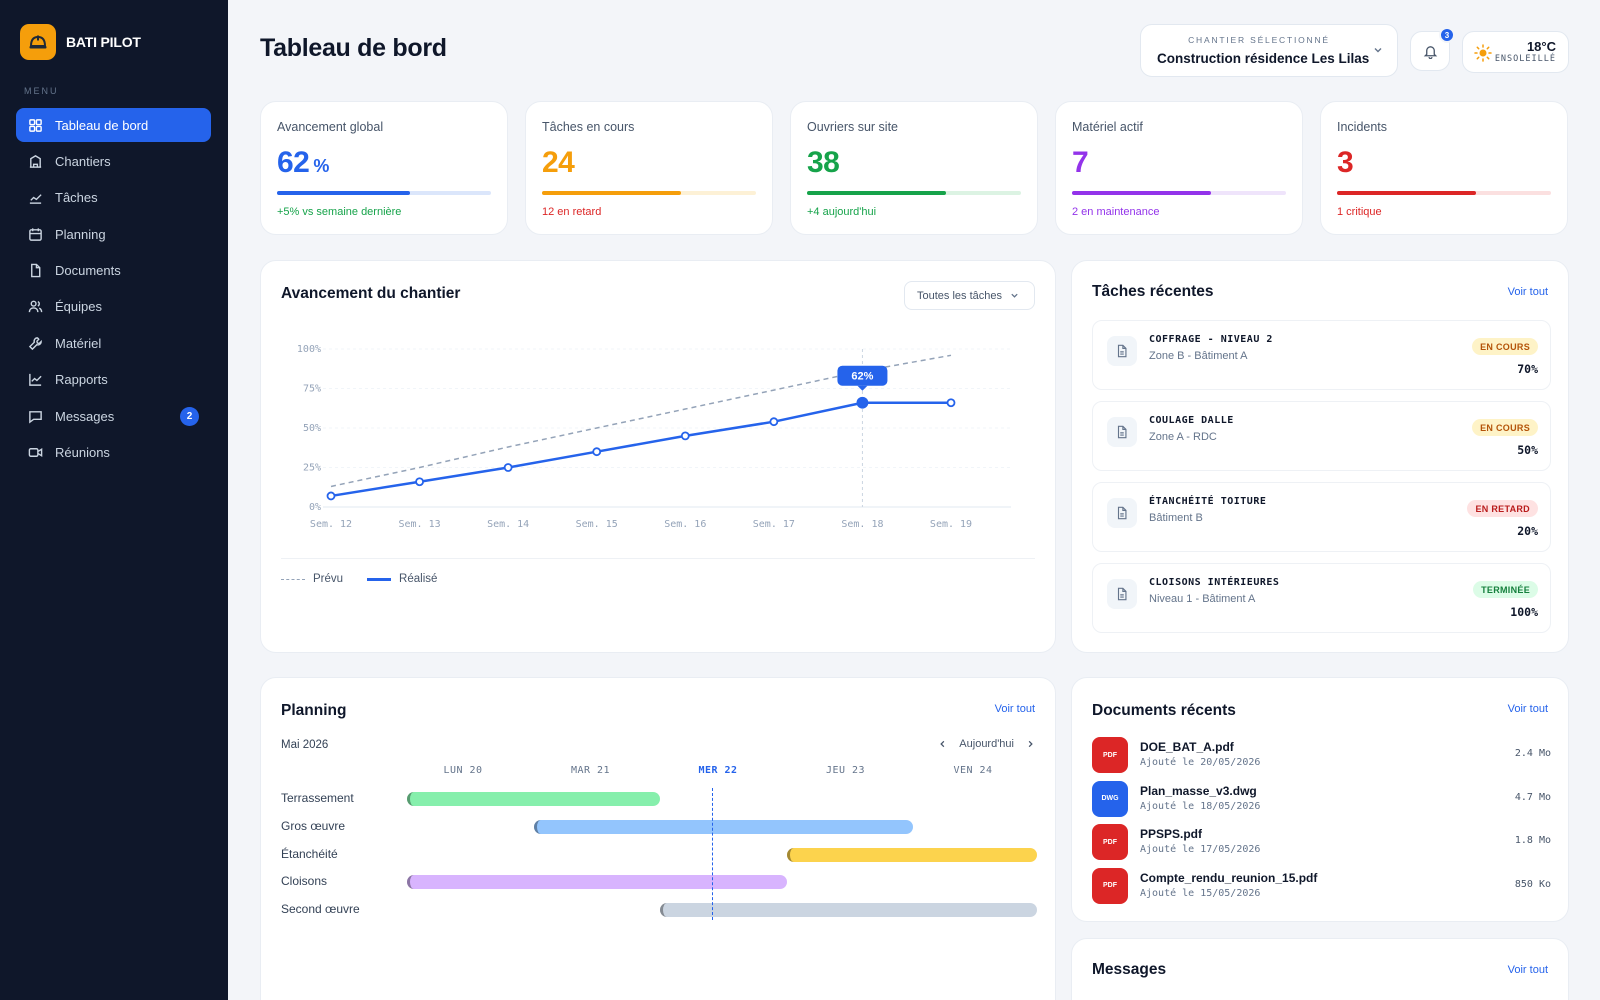 Image resolution: width=1600 pixels, height=1000 pixels. I want to click on sidebar-item-label: Planning, so click(80, 234).